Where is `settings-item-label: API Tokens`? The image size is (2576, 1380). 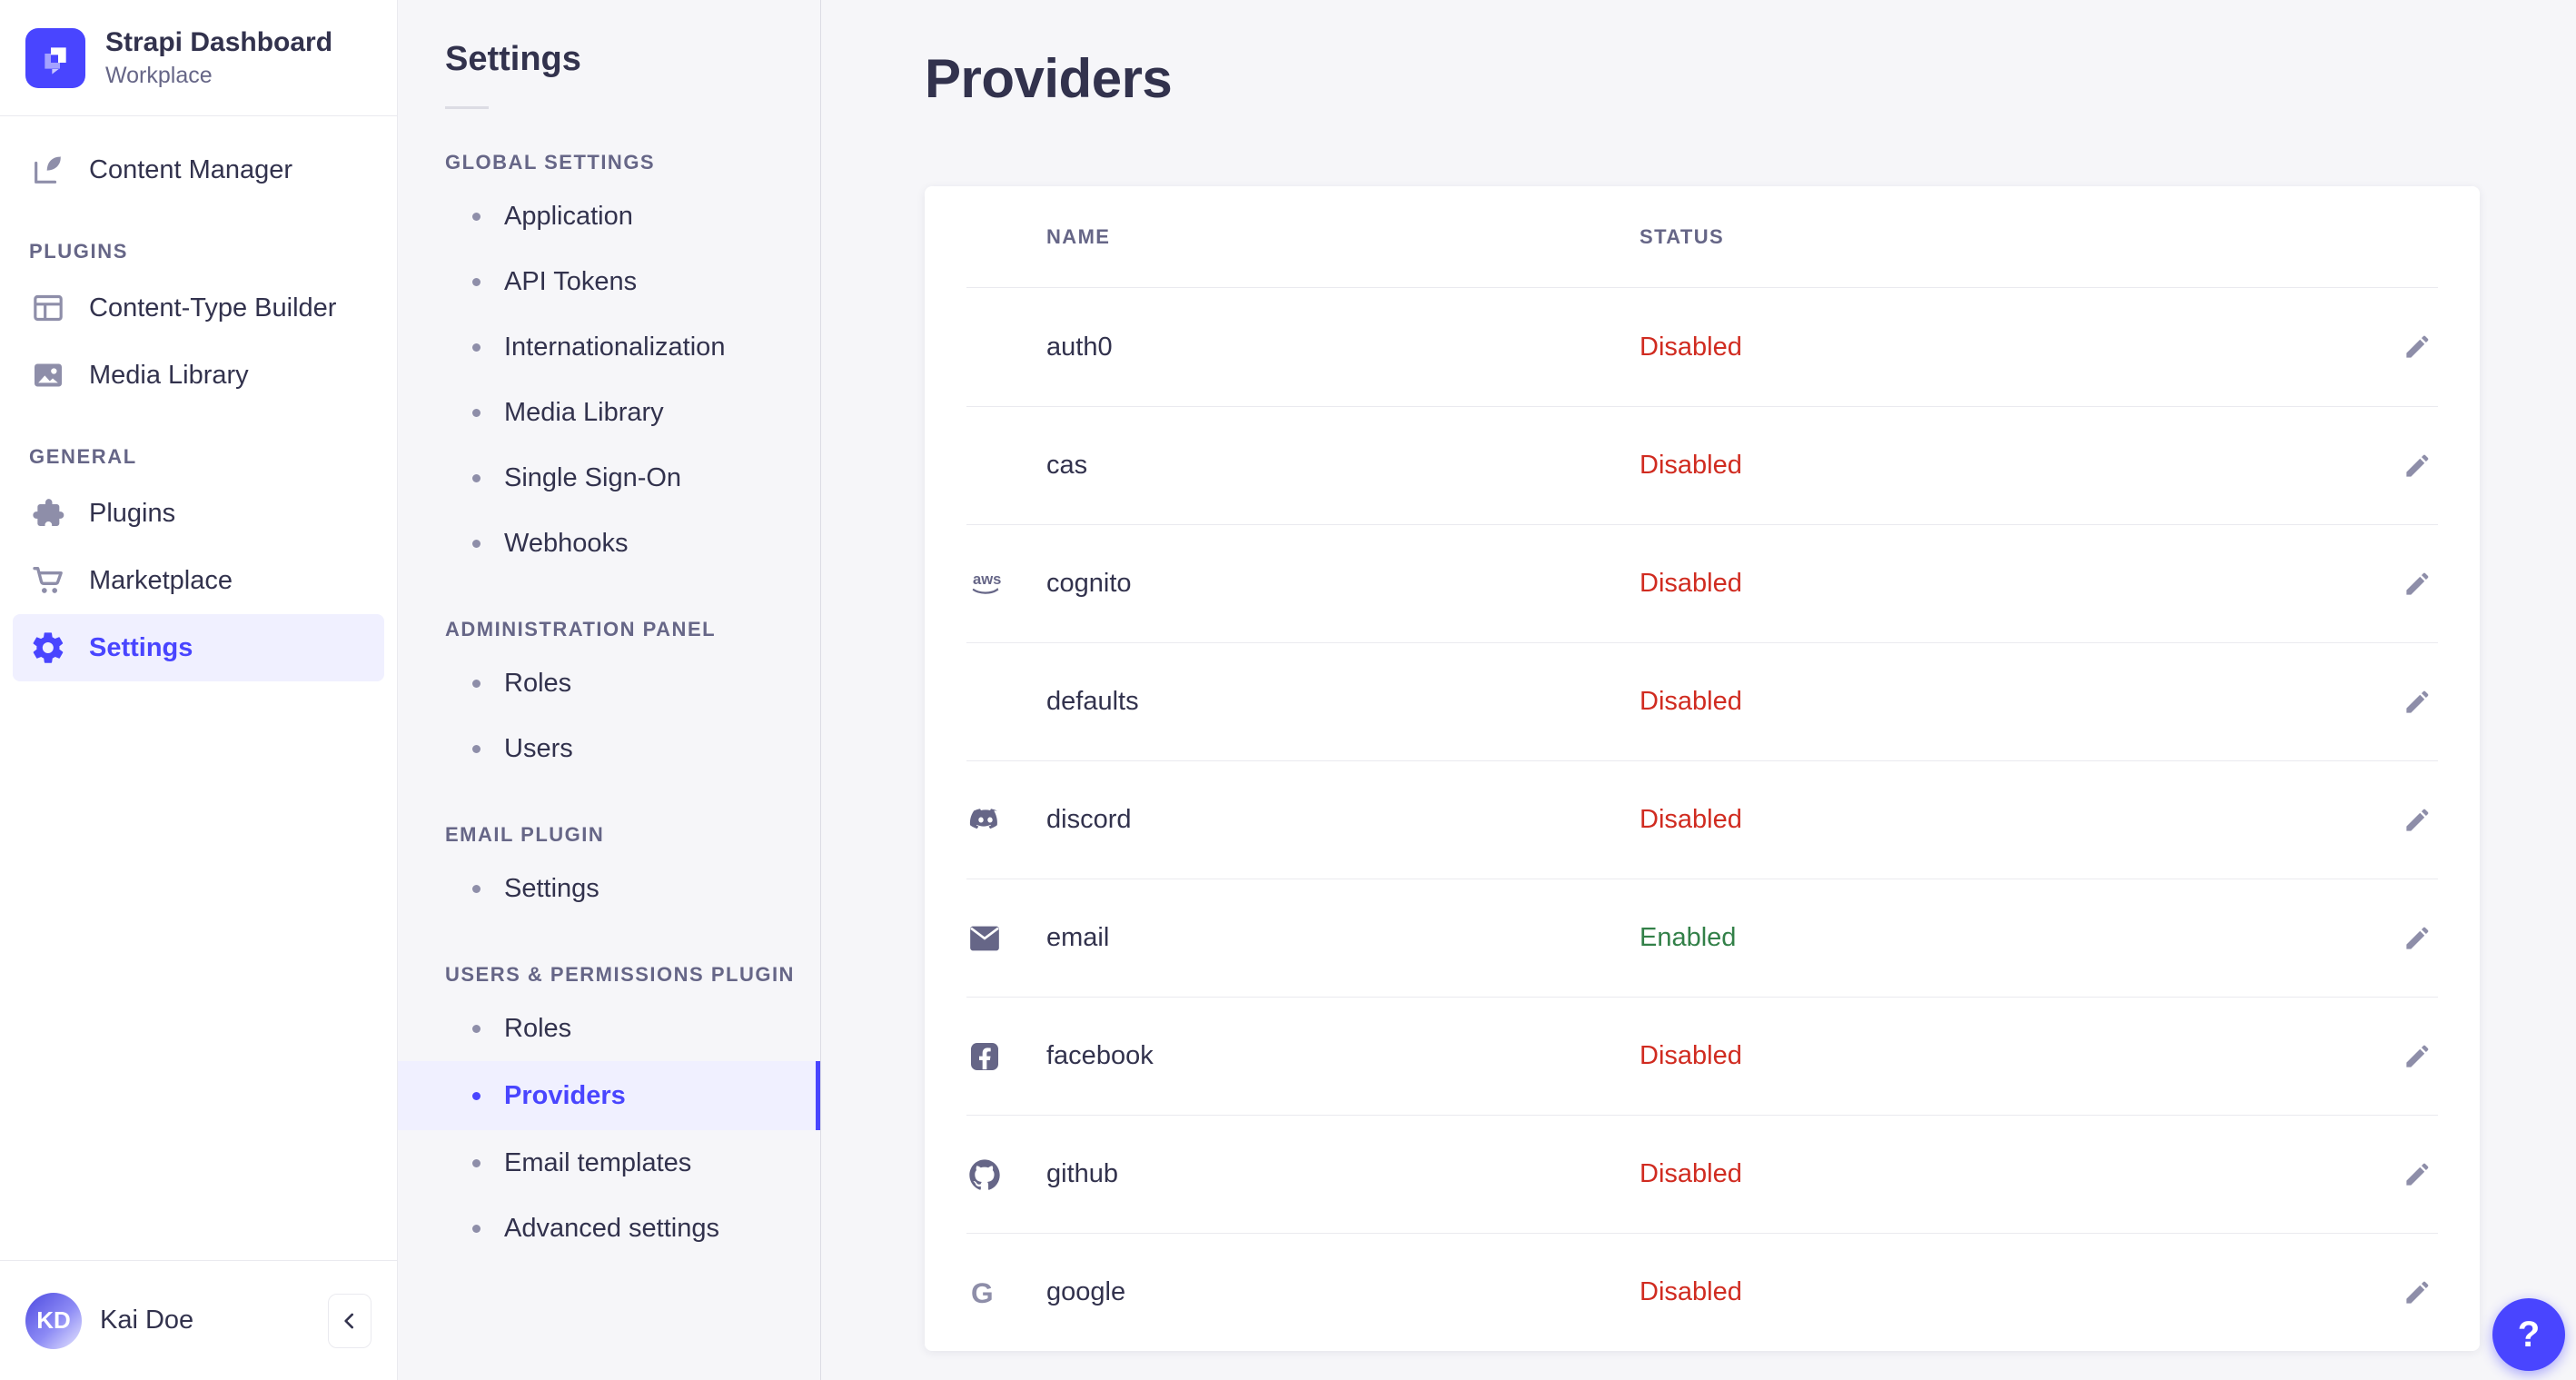
settings-item-label: API Tokens is located at coordinates (571, 281).